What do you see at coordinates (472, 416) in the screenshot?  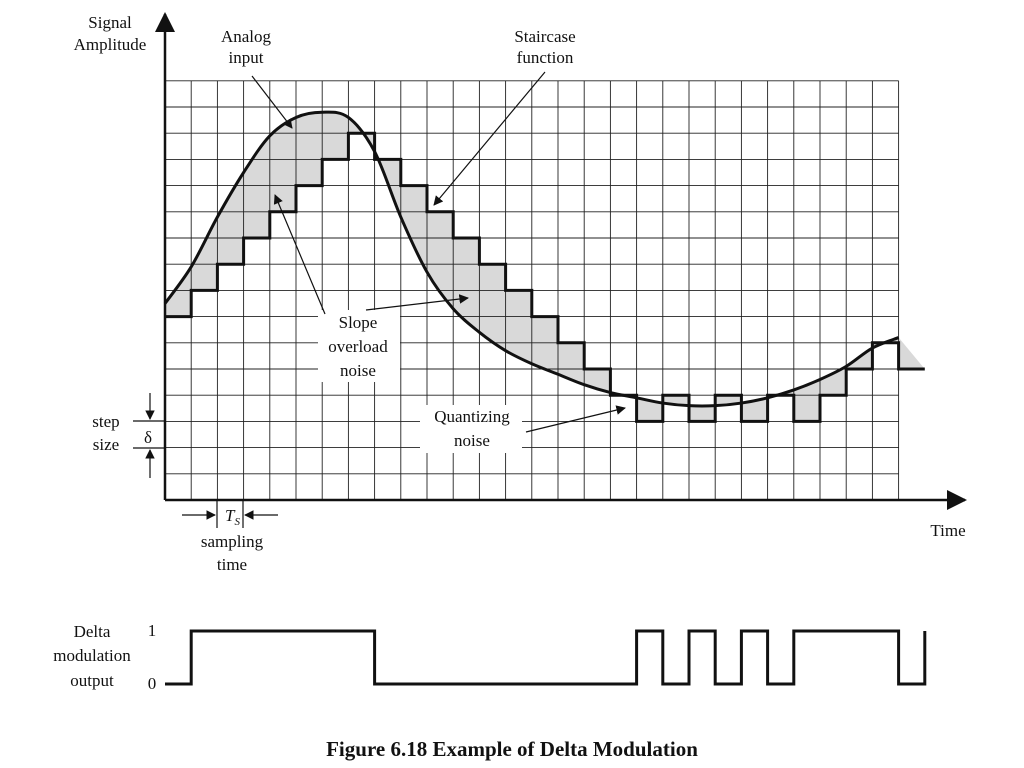 I see `quantizing-label-line1: Quantizing` at bounding box center [472, 416].